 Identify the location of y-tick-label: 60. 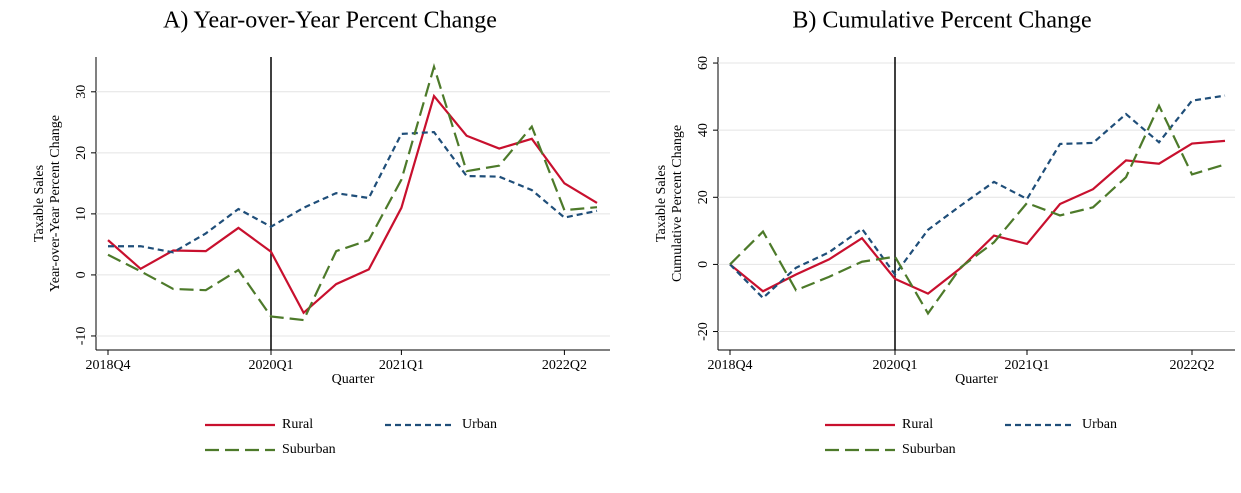
(703, 63).